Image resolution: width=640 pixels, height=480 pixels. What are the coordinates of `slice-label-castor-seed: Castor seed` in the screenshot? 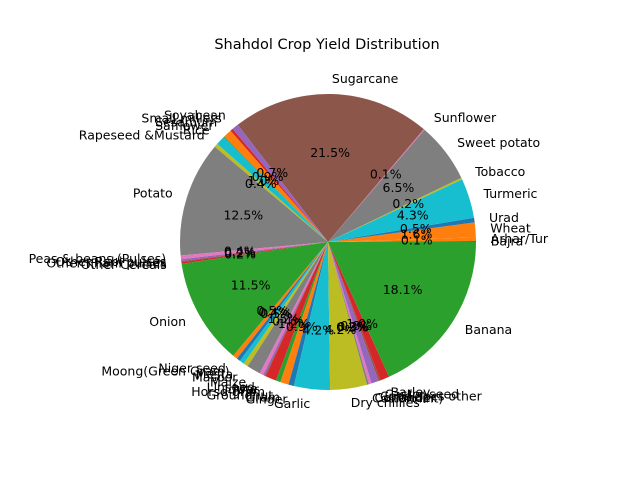 It's located at (422, 394).